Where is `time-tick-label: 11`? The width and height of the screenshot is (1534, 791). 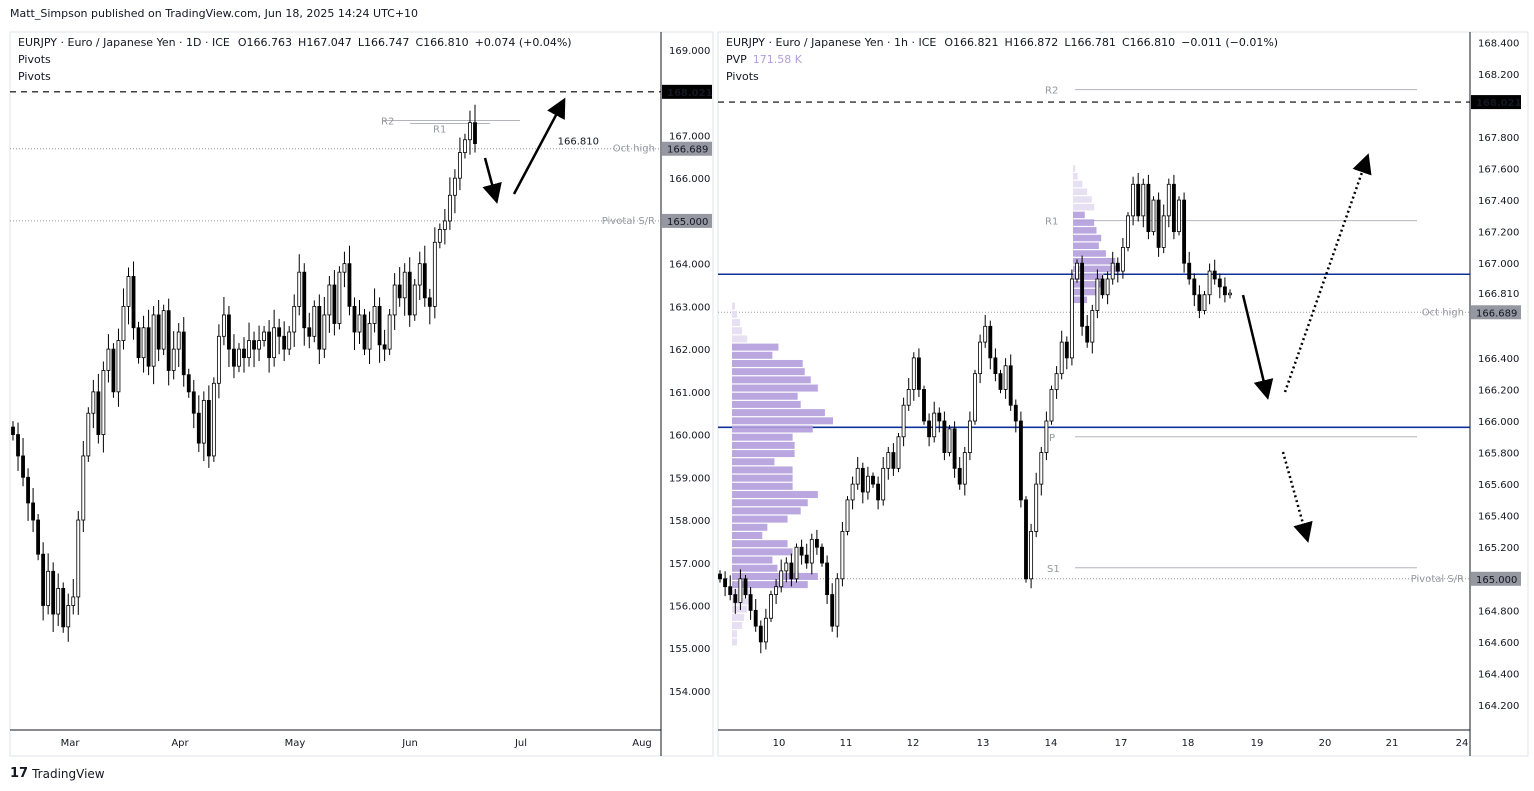
time-tick-label: 11 is located at coordinates (846, 743).